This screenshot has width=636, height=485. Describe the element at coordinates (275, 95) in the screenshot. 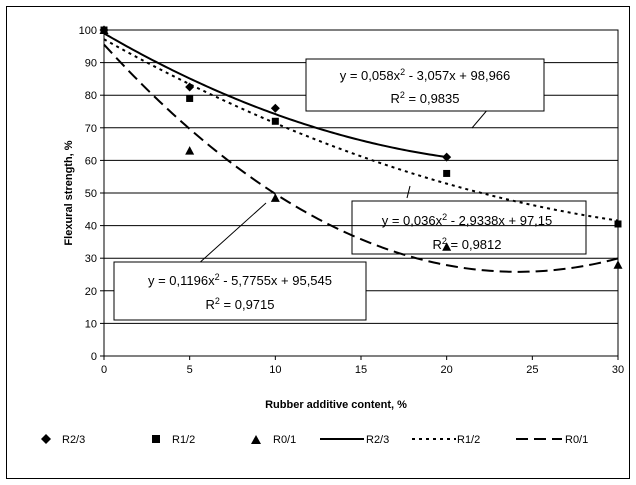

I see `trend-line-solid` at that location.